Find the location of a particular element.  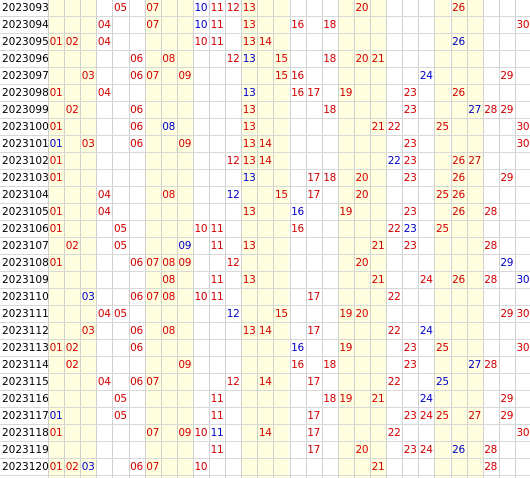

period-label: 2023099 is located at coordinates (25, 110).